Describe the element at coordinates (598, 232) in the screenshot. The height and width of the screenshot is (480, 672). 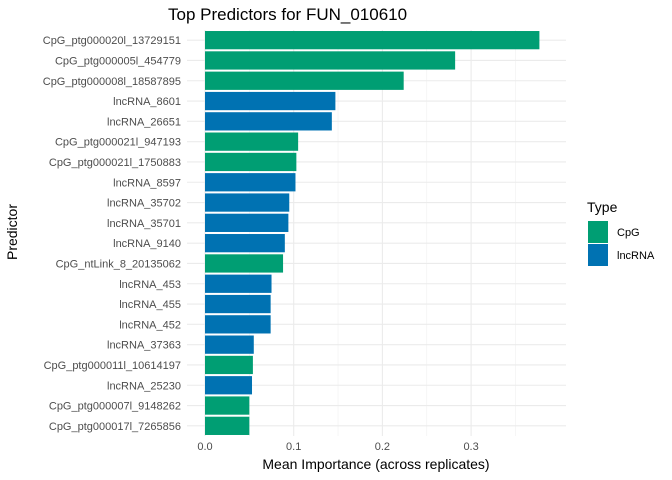
I see `legend-swatch-CpG` at that location.